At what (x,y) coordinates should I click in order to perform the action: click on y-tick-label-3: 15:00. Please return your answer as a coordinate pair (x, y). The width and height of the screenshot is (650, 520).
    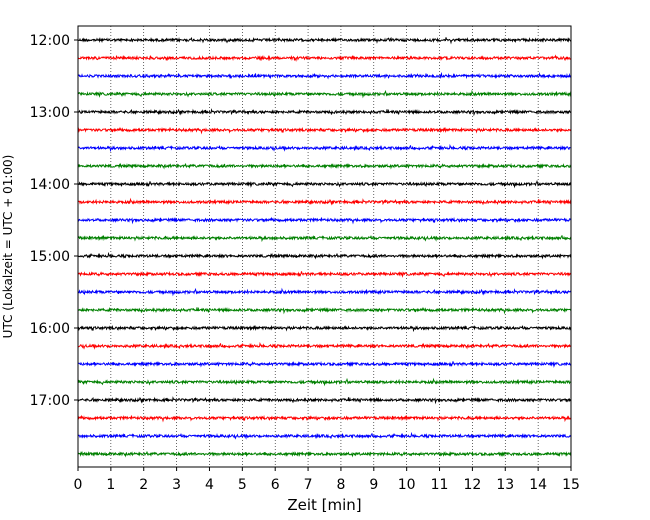
    Looking at the image, I should click on (50, 257).